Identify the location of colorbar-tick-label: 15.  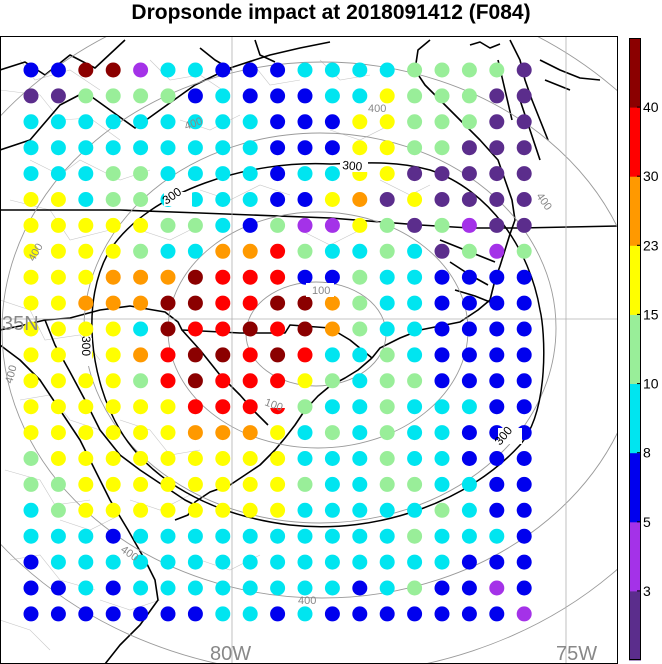
(651, 314).